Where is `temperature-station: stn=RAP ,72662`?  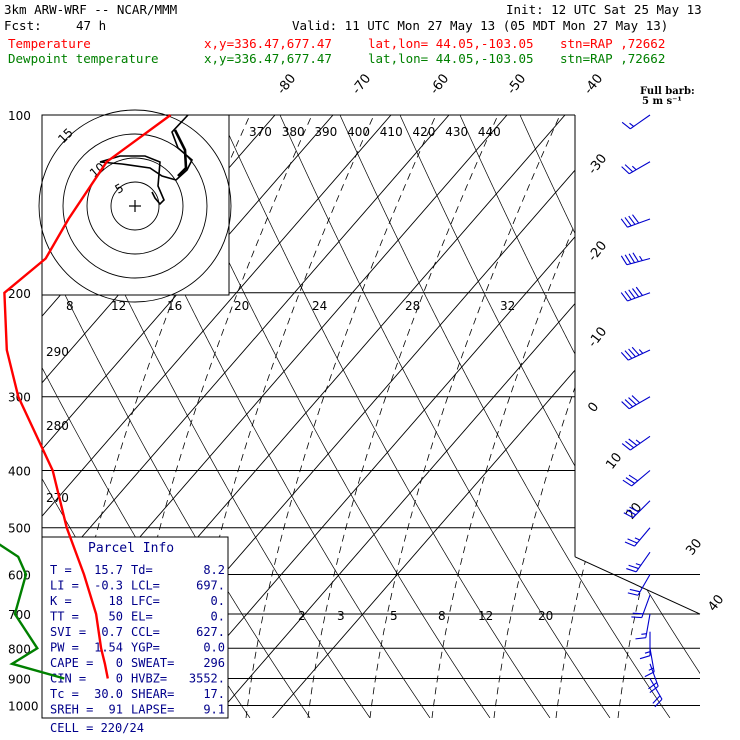 temperature-station: stn=RAP ,72662 is located at coordinates (613, 43).